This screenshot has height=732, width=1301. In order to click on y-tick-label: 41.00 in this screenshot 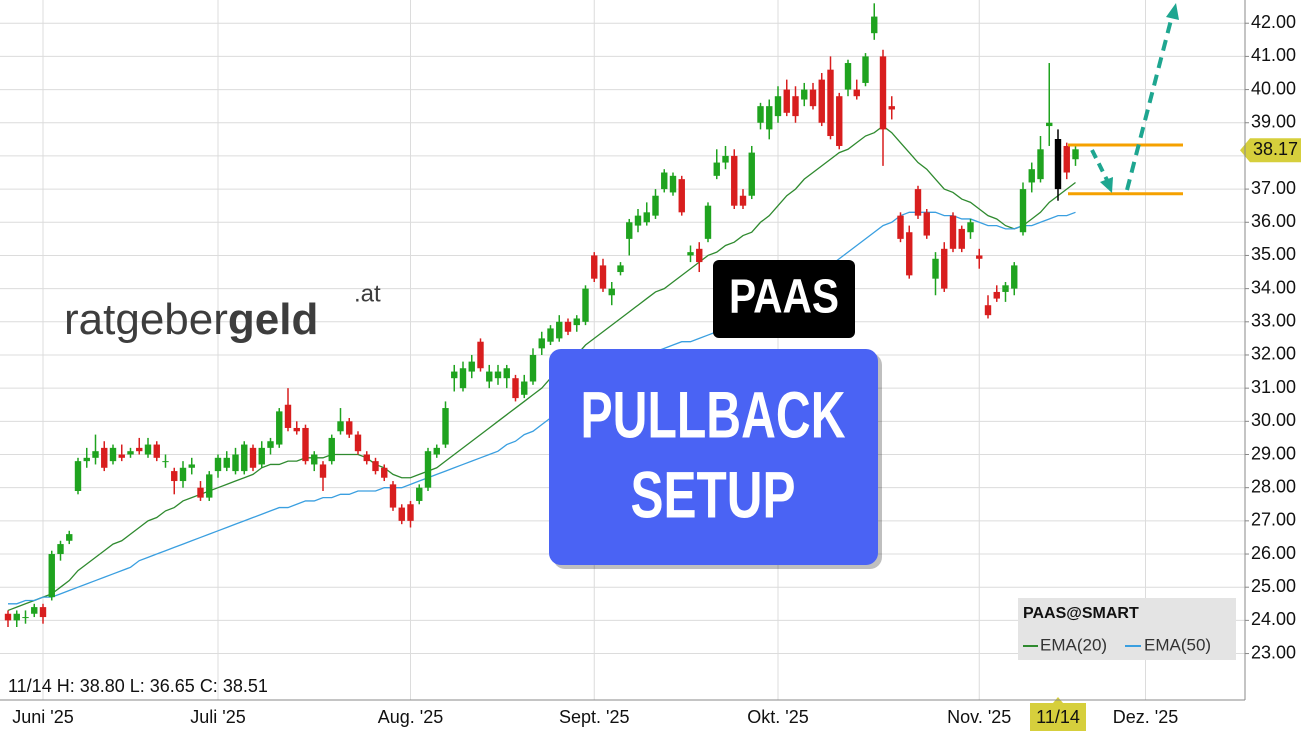, I will do `click(1273, 55)`.